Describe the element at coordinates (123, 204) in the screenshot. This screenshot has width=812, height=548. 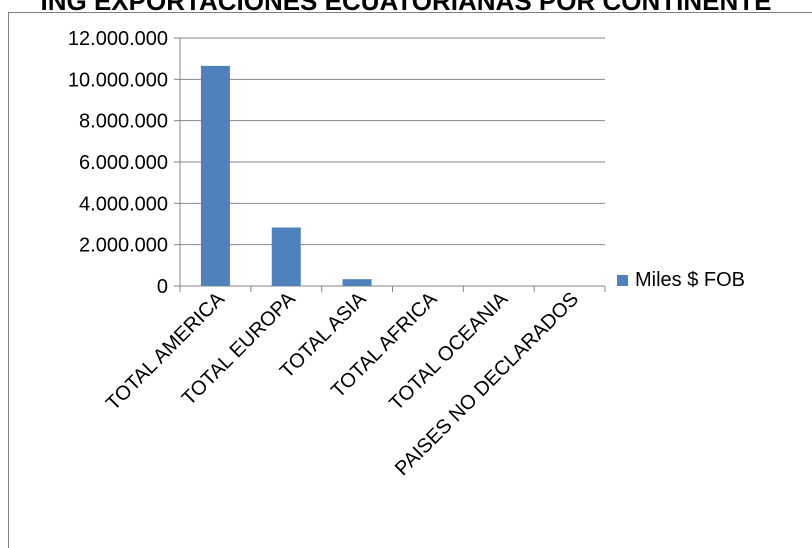
I see `y-tick-label: 4.000.000` at that location.